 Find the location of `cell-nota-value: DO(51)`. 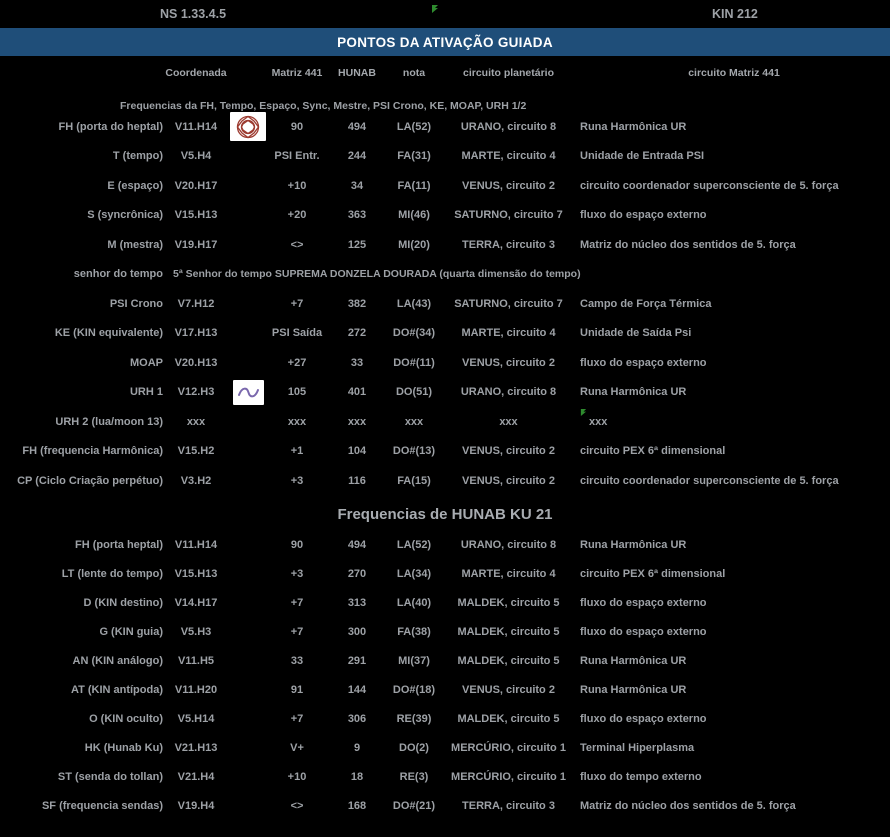

cell-nota-value: DO(51) is located at coordinates (414, 392).